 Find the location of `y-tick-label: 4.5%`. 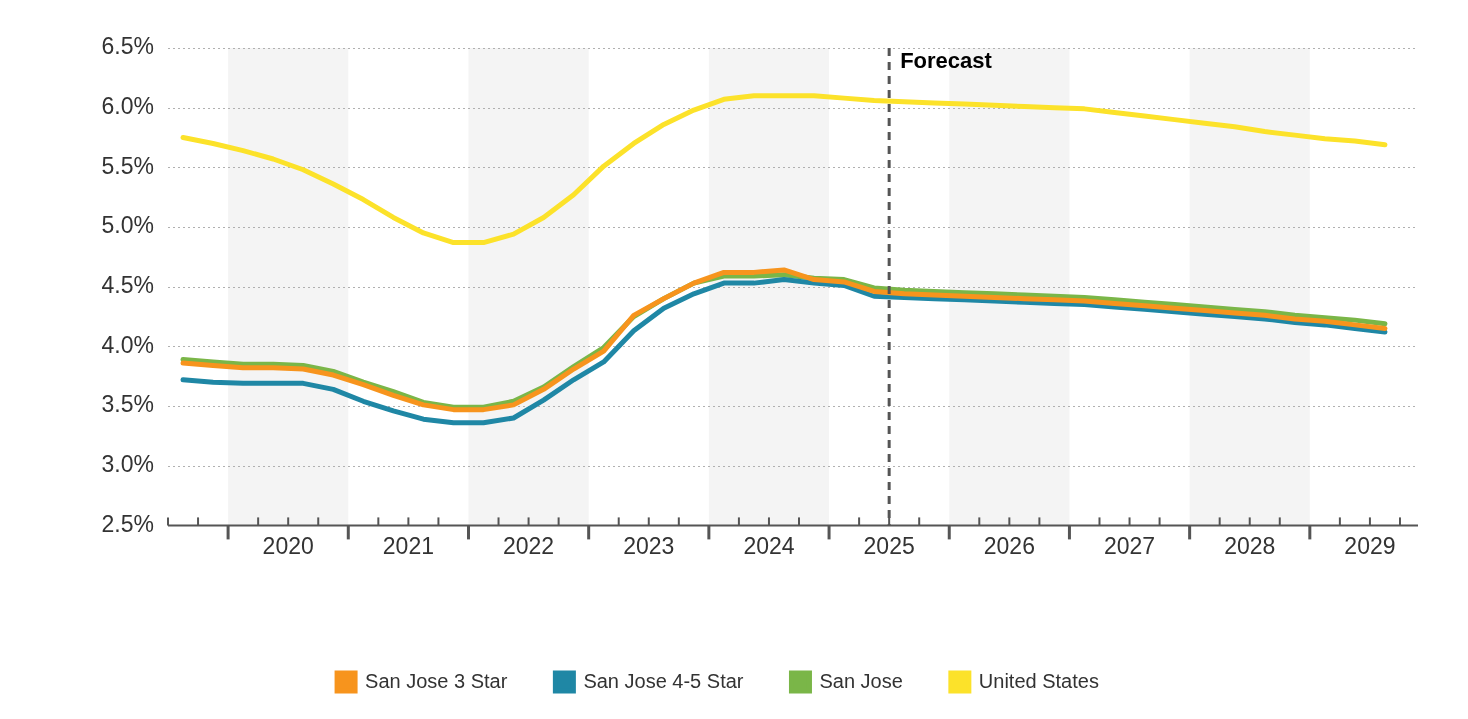

y-tick-label: 4.5% is located at coordinates (127, 285).